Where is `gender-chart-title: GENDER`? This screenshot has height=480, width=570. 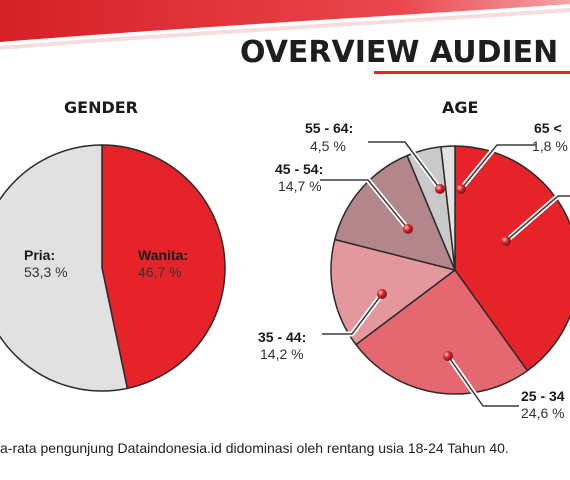 gender-chart-title: GENDER is located at coordinates (101, 107).